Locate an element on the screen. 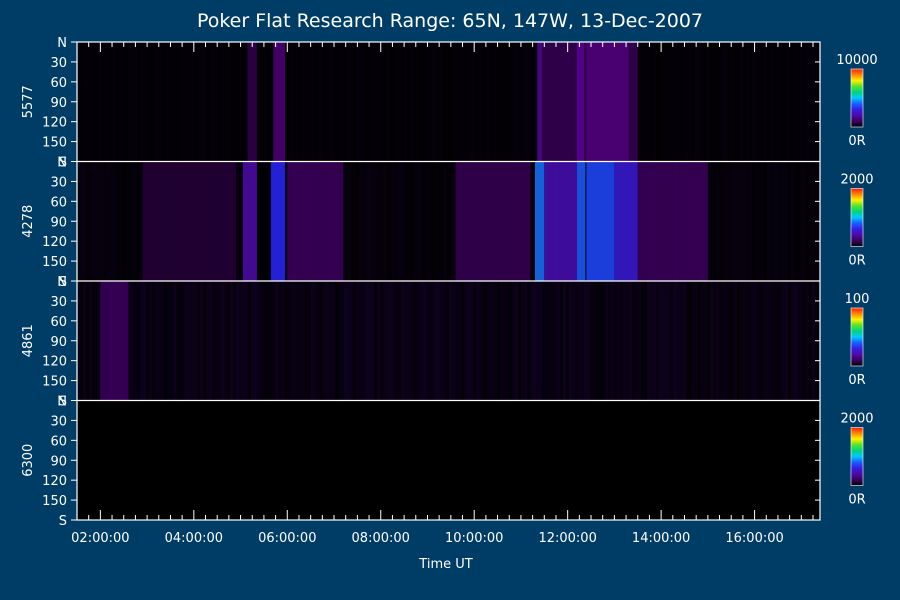 Image resolution: width=900 pixels, height=600 pixels. x-tick-label: 10:00:00 is located at coordinates (474, 538).